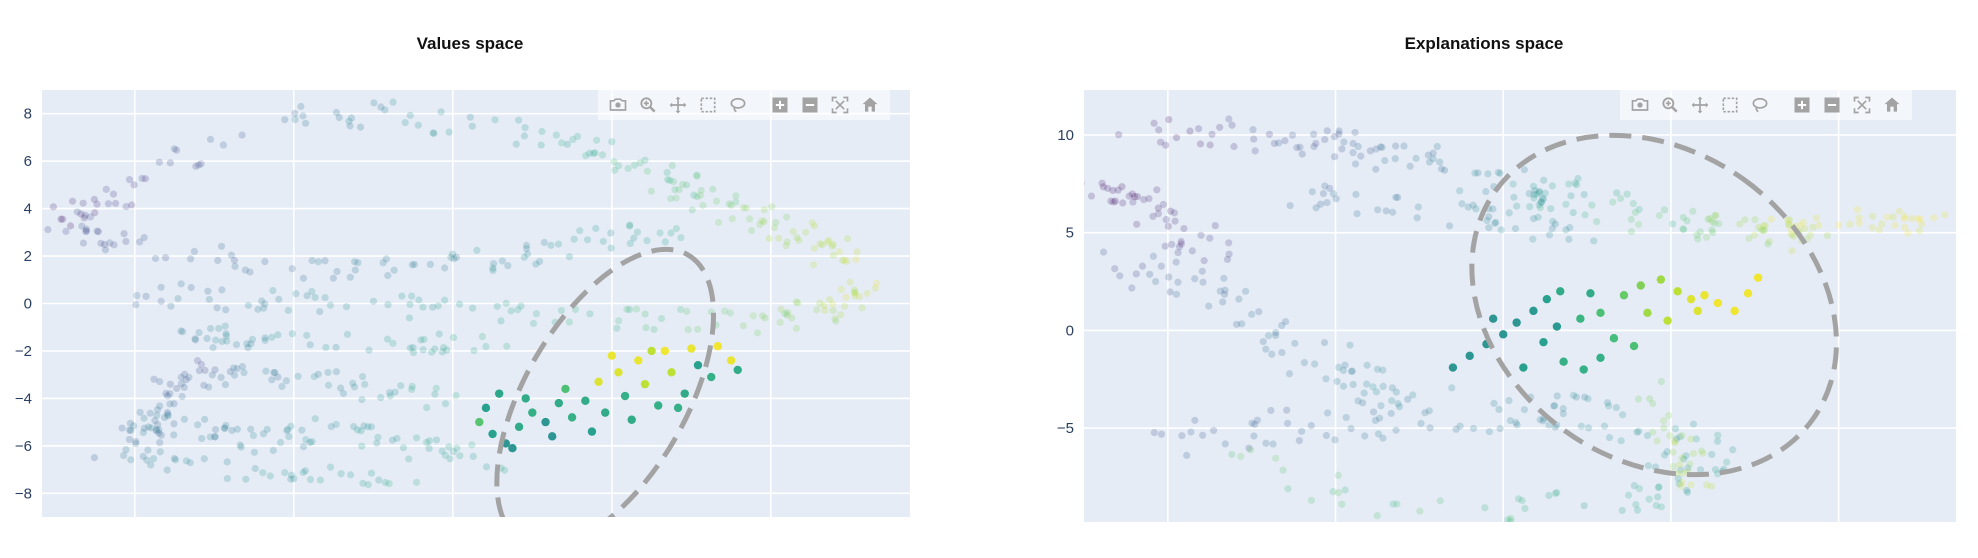 The height and width of the screenshot is (558, 1978). What do you see at coordinates (28, 114) in the screenshot?
I see `y-tick-label: 8` at bounding box center [28, 114].